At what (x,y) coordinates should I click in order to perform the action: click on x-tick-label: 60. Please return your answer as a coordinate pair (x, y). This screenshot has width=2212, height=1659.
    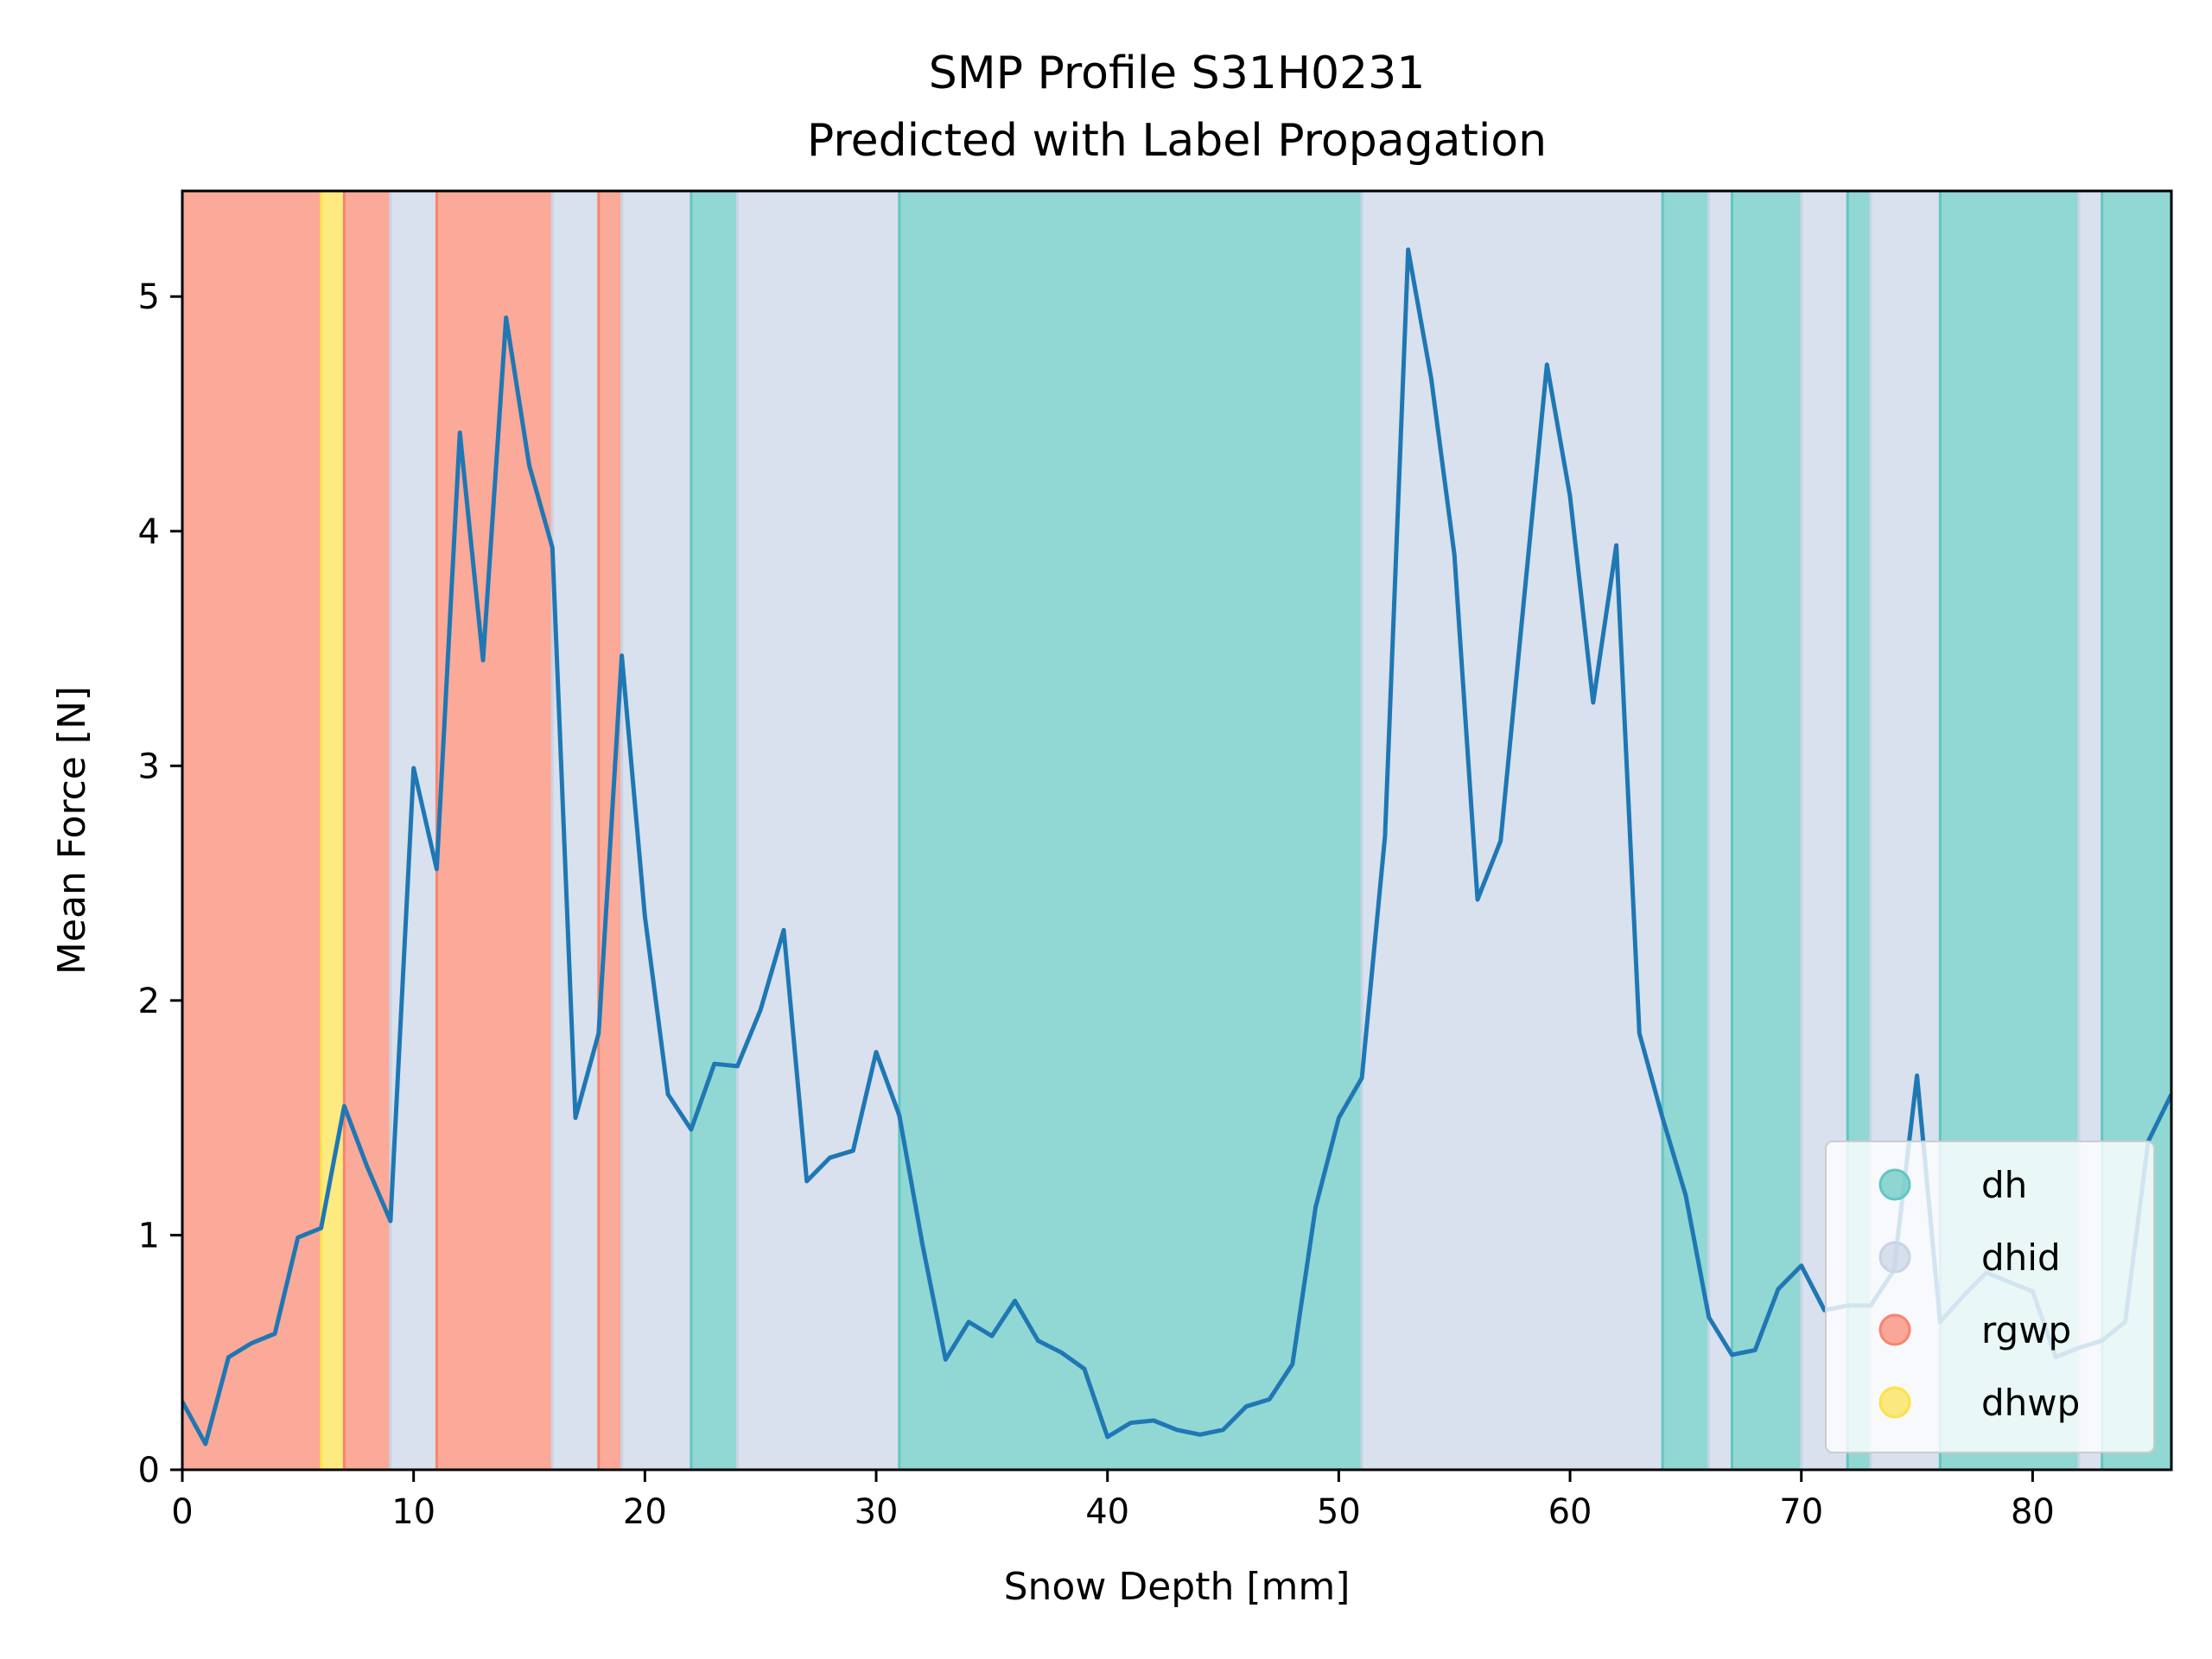
    Looking at the image, I should click on (1570, 1512).